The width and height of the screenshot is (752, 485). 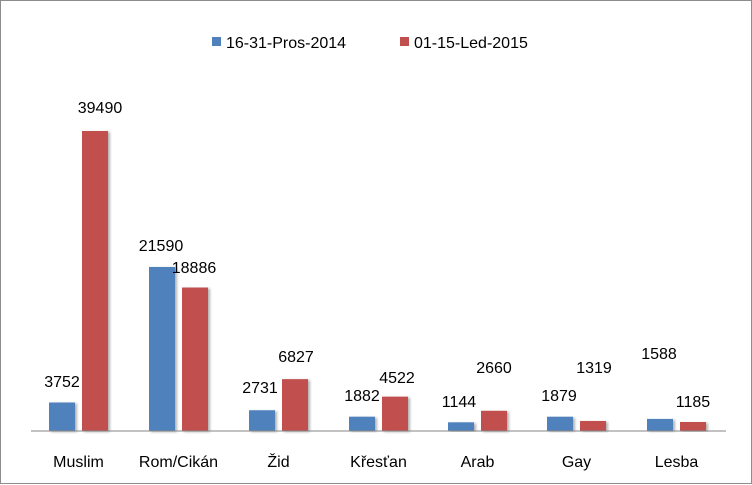 What do you see at coordinates (397, 378) in the screenshot?
I see `data-label: 4522` at bounding box center [397, 378].